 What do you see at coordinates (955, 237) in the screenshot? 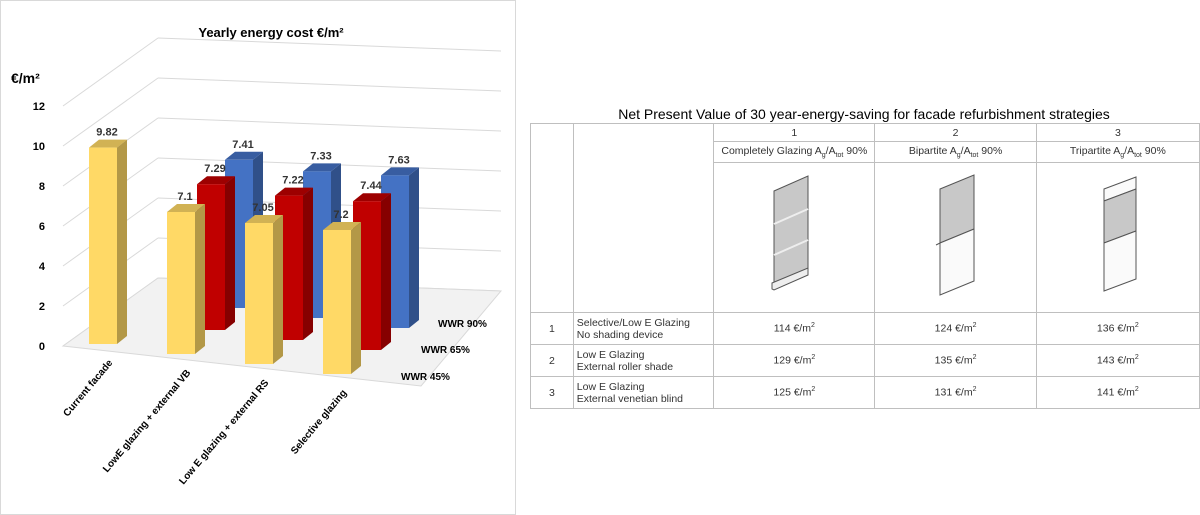
I see `facade-image-bipartite` at bounding box center [955, 237].